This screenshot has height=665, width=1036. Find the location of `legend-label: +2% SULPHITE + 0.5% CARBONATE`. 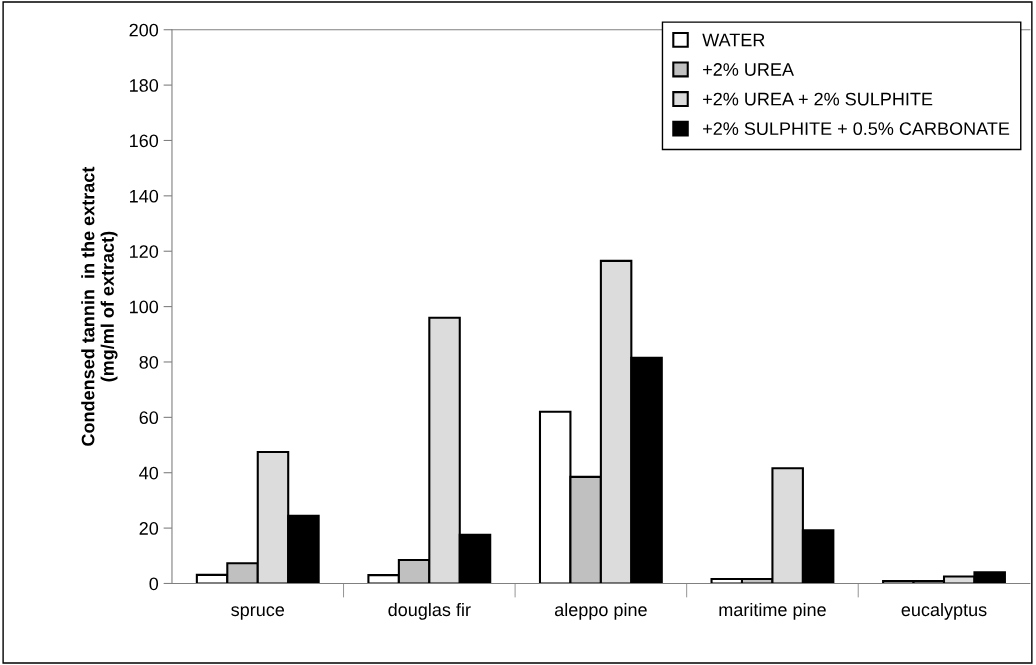

legend-label: +2% SULPHITE + 0.5% CARBONATE is located at coordinates (856, 129).